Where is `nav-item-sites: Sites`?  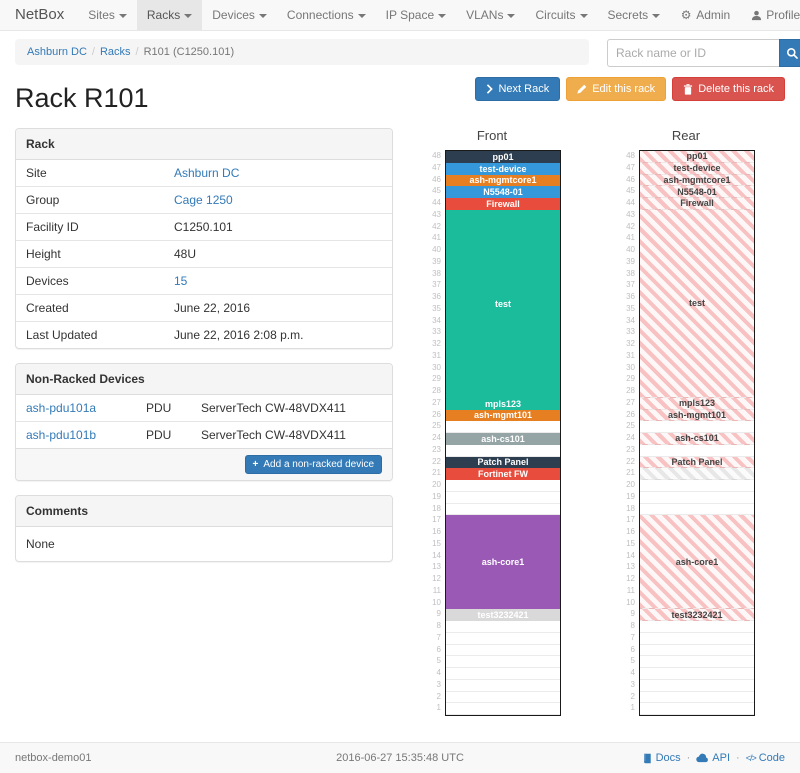 nav-item-sites: Sites is located at coordinates (107, 15).